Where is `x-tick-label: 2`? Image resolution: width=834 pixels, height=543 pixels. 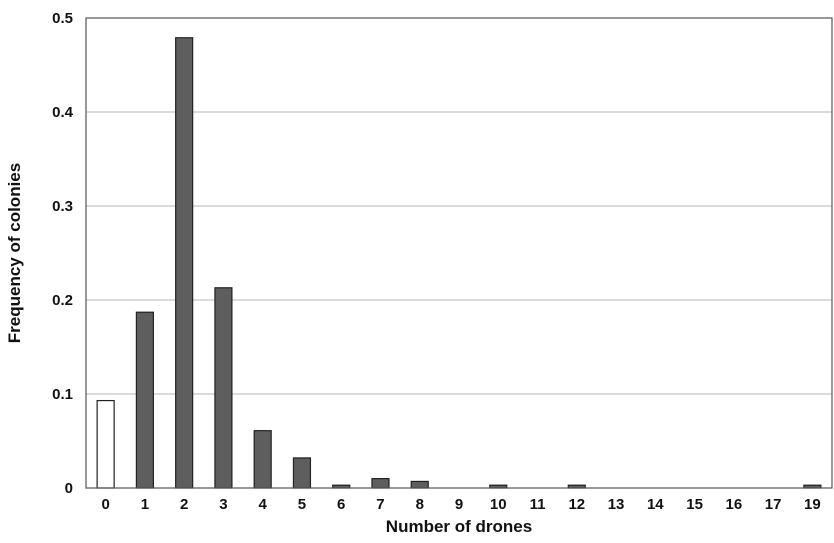 x-tick-label: 2 is located at coordinates (184, 504).